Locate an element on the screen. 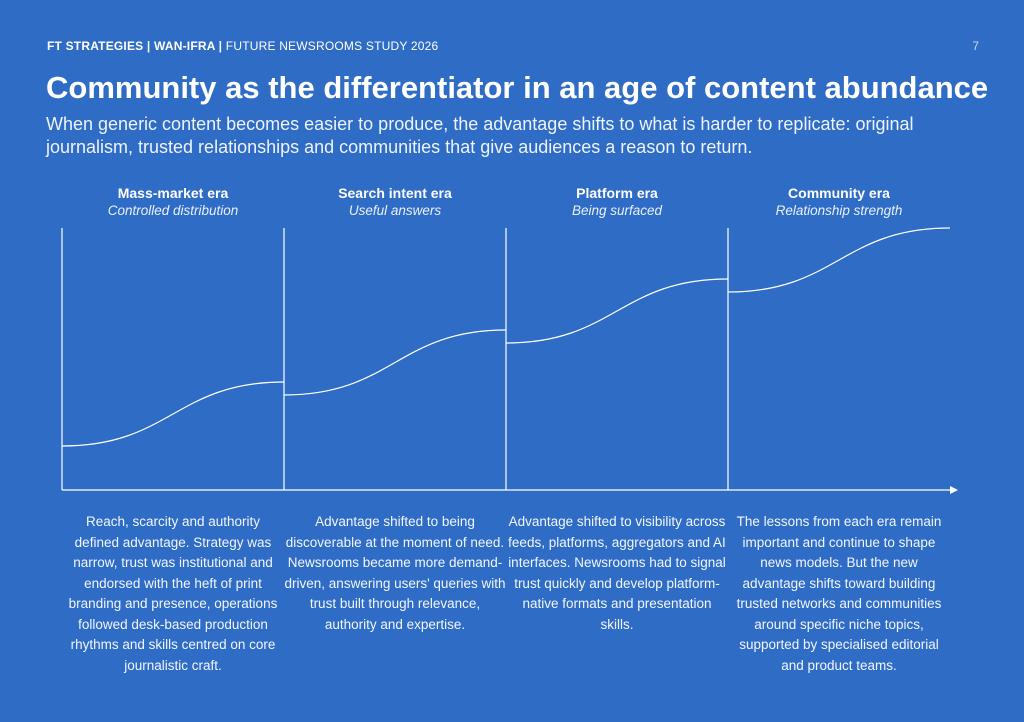  header-brand: FT STRATEGIES | WAN-IFRA | is located at coordinates (135, 46).